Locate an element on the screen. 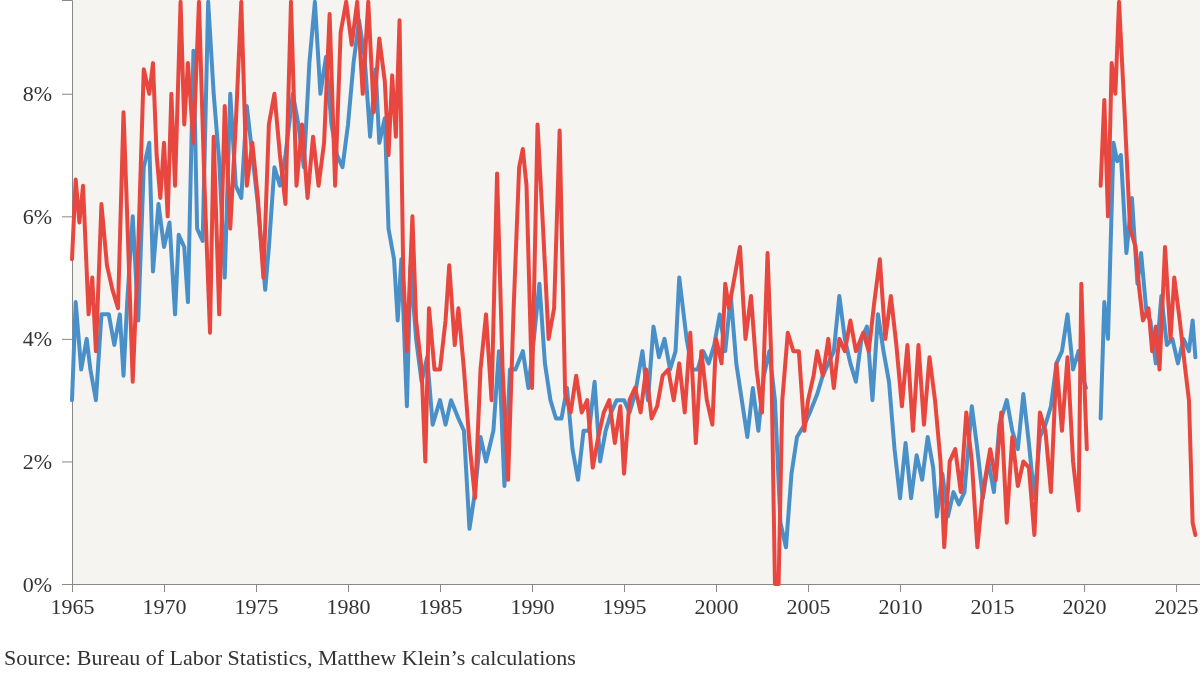 The width and height of the screenshot is (1200, 675). y-tick-label: 2% is located at coordinates (37, 461).